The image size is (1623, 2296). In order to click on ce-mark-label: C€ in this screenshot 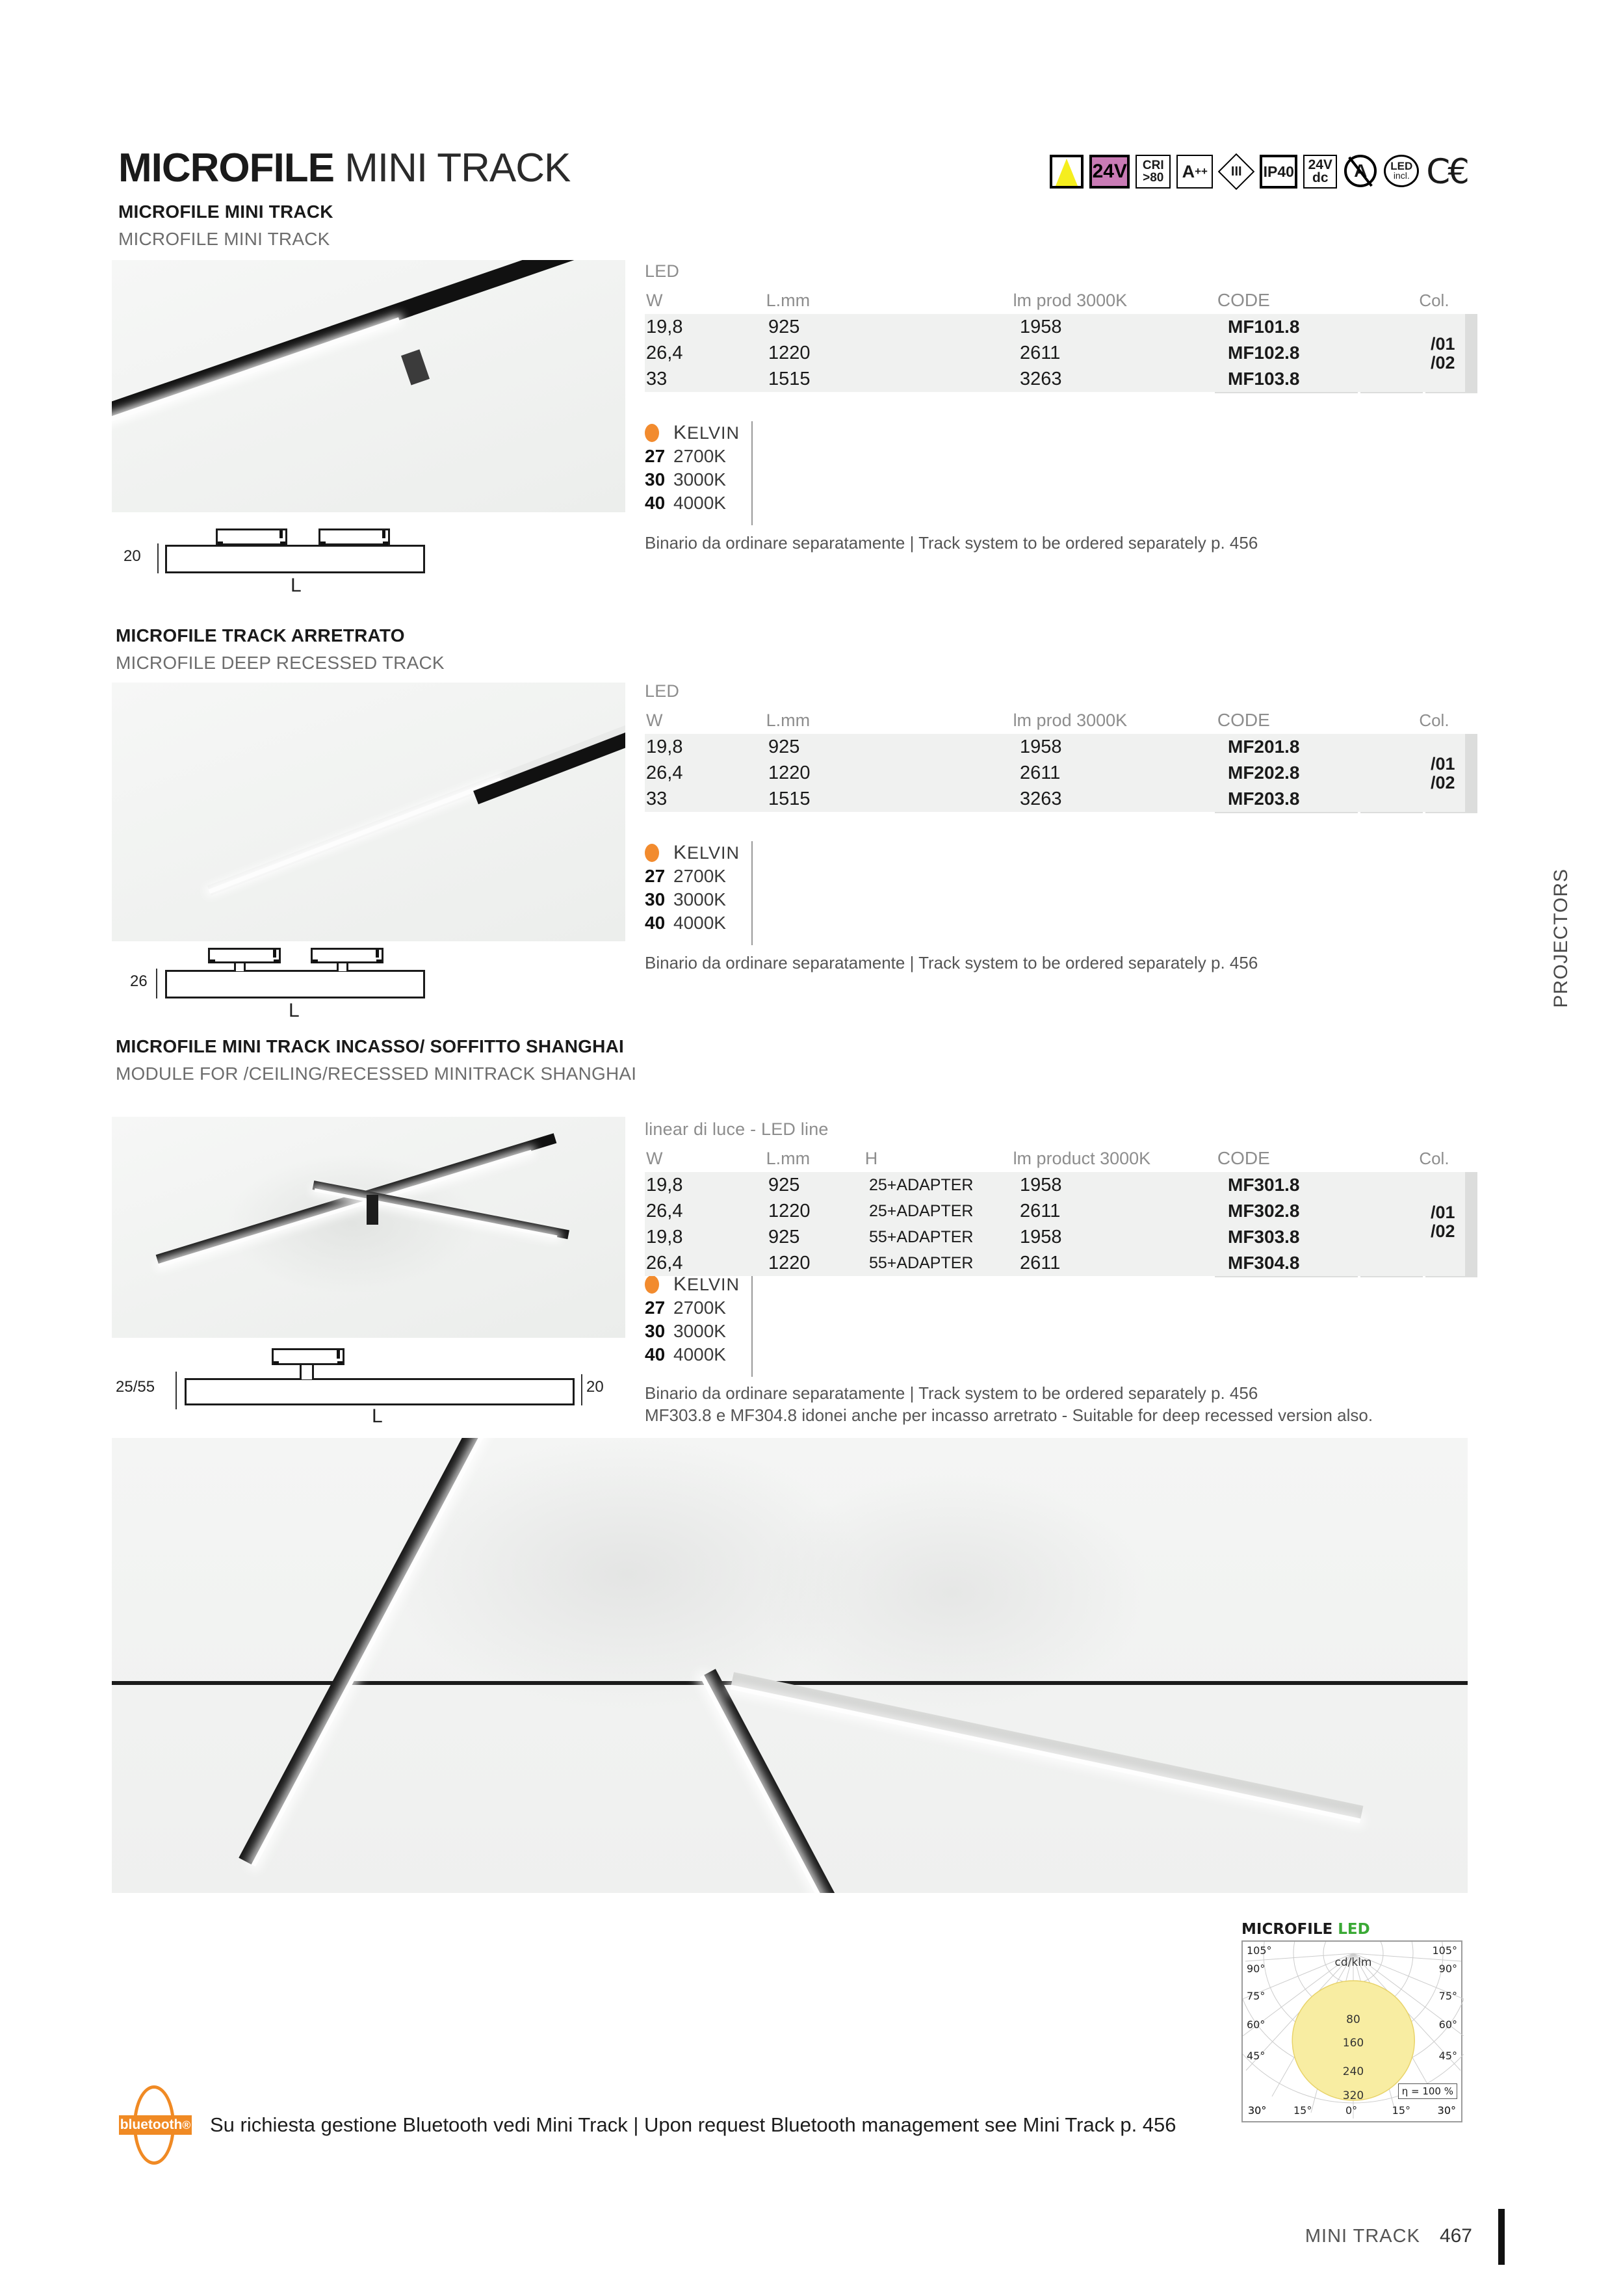, I will do `click(1448, 171)`.